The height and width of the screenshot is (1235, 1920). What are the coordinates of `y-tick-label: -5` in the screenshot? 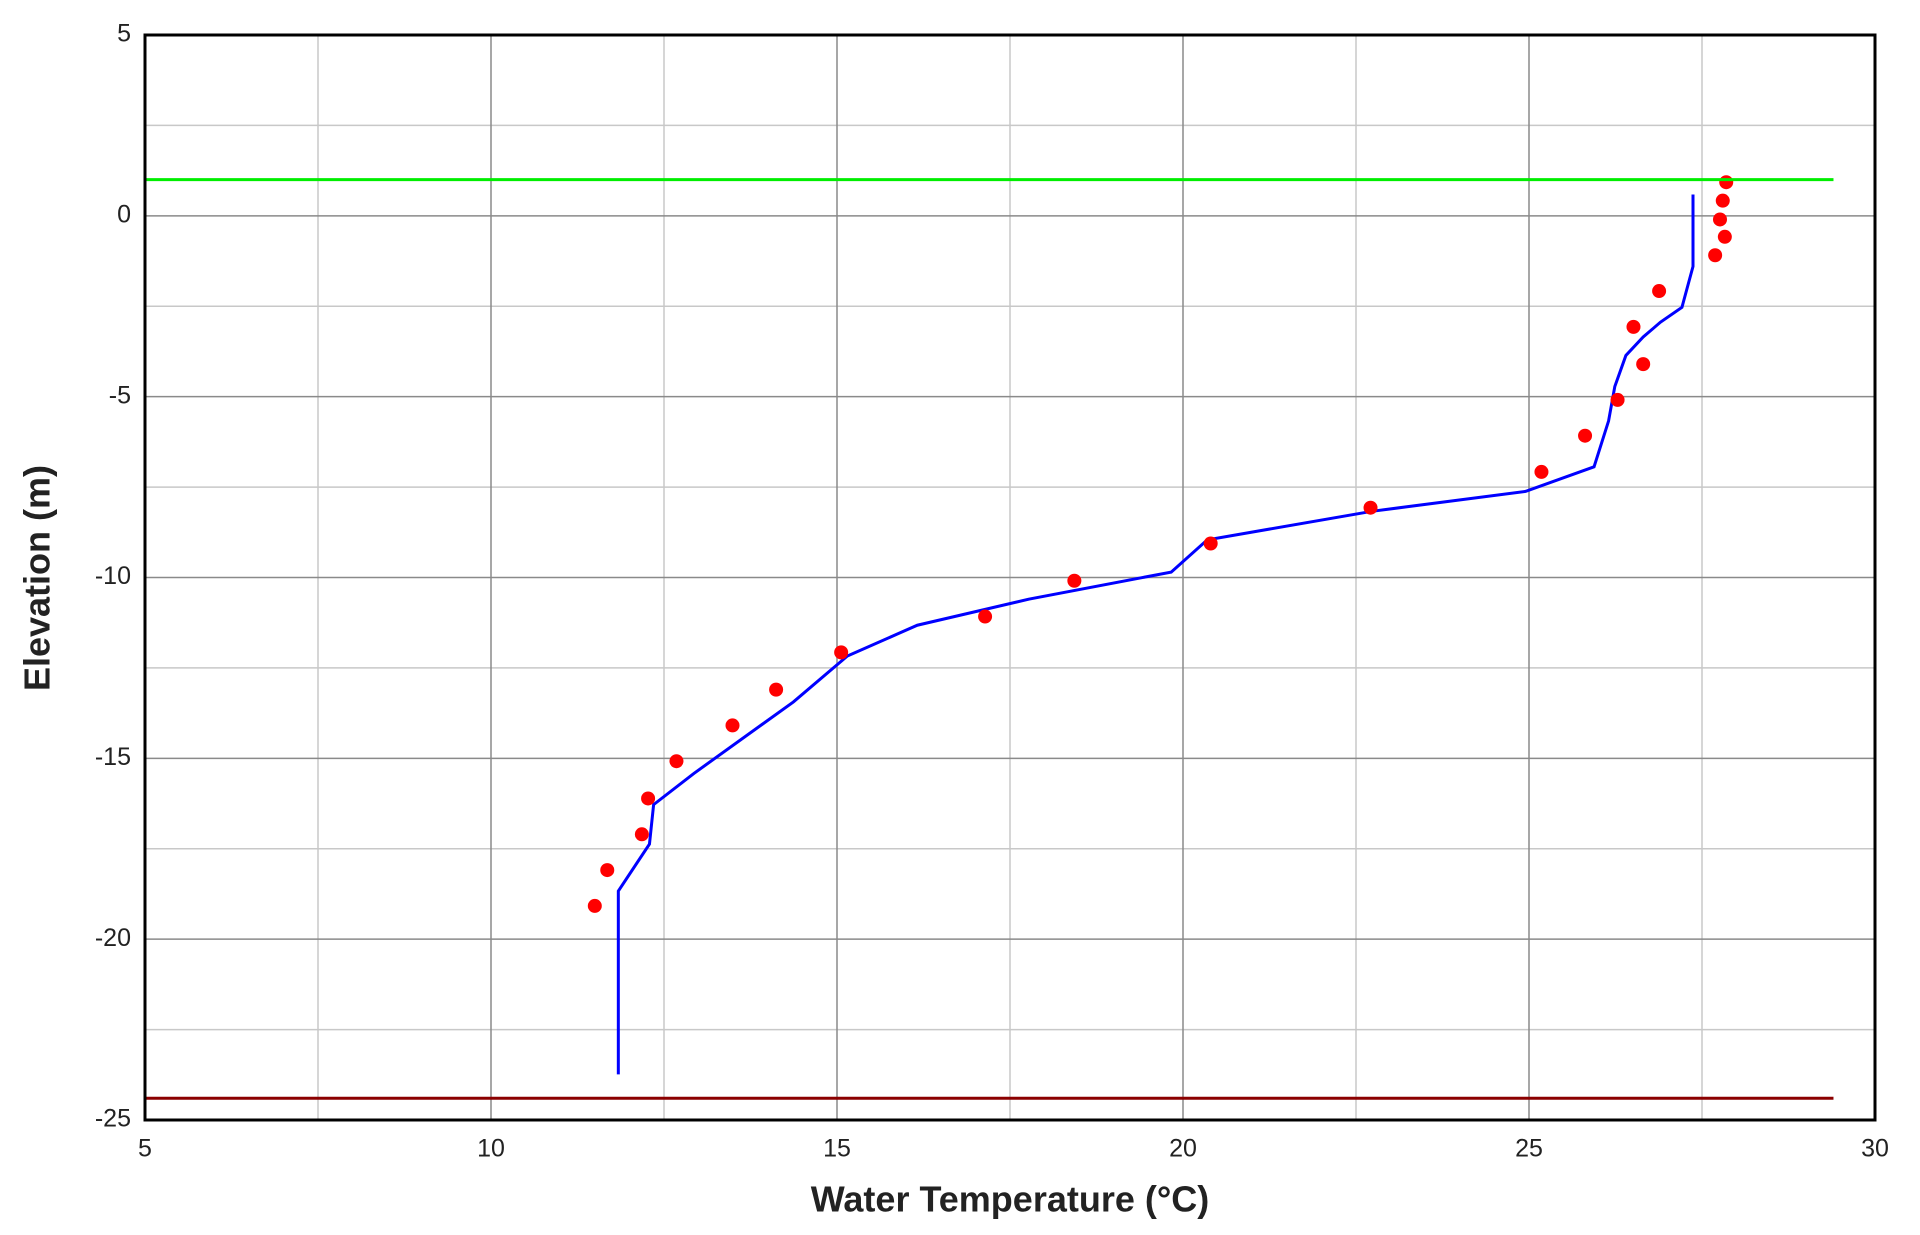 It's located at (120, 395).